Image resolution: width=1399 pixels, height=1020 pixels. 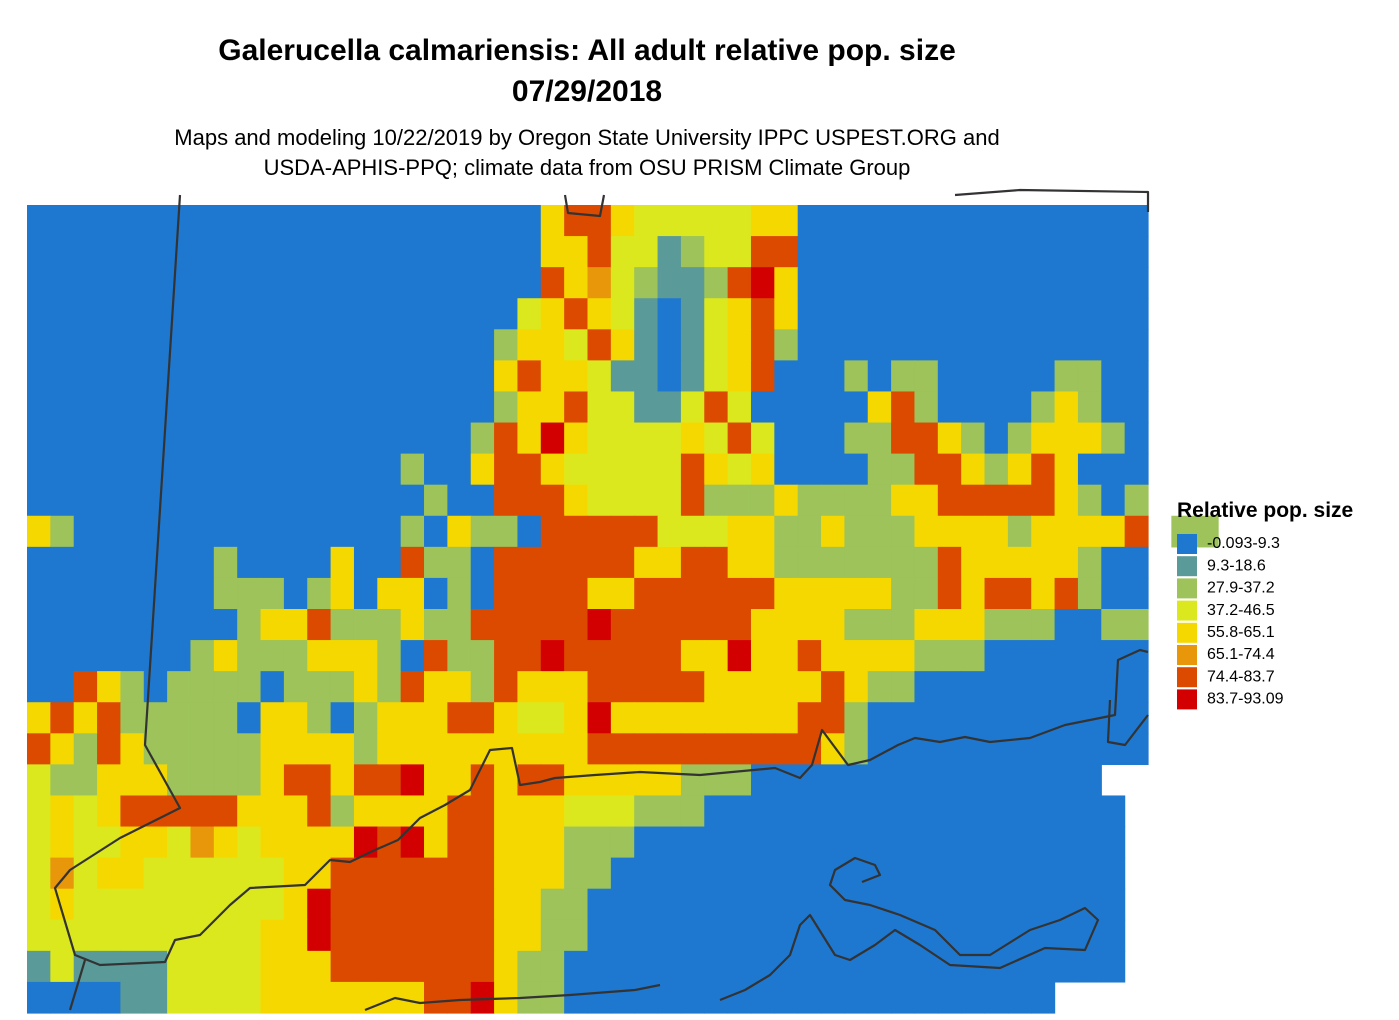 I want to click on state-border, so click(x=1127, y=723).